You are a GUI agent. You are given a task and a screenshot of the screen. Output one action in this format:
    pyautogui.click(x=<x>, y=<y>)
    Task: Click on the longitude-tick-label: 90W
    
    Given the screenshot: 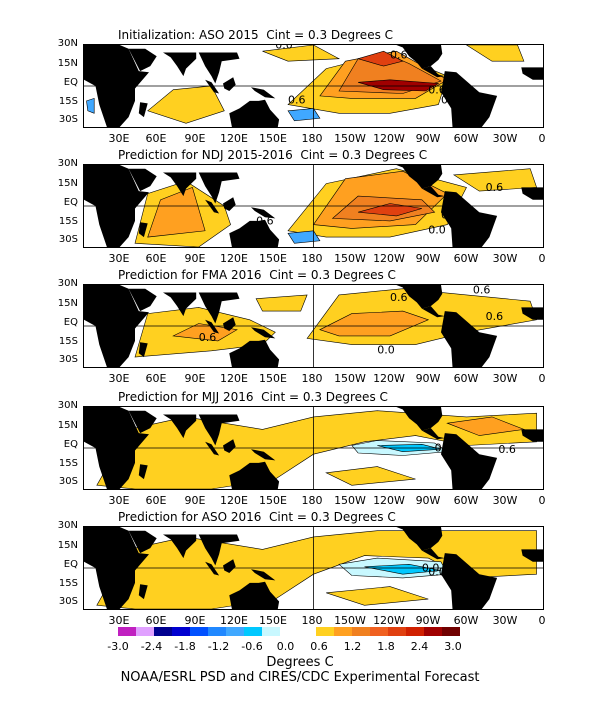 What is the action you would take?
    pyautogui.click(x=428, y=378)
    